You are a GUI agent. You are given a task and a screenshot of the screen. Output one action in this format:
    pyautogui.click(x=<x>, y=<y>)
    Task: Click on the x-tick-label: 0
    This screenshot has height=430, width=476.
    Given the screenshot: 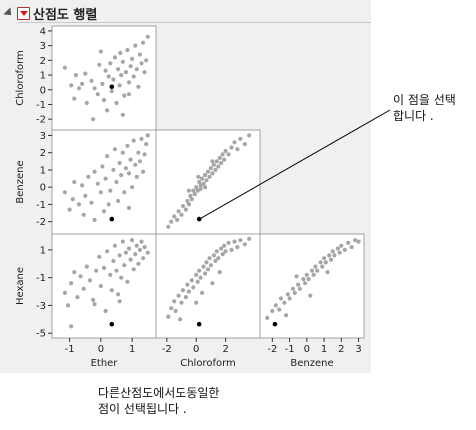 What is the action you would take?
    pyautogui.click(x=307, y=349)
    